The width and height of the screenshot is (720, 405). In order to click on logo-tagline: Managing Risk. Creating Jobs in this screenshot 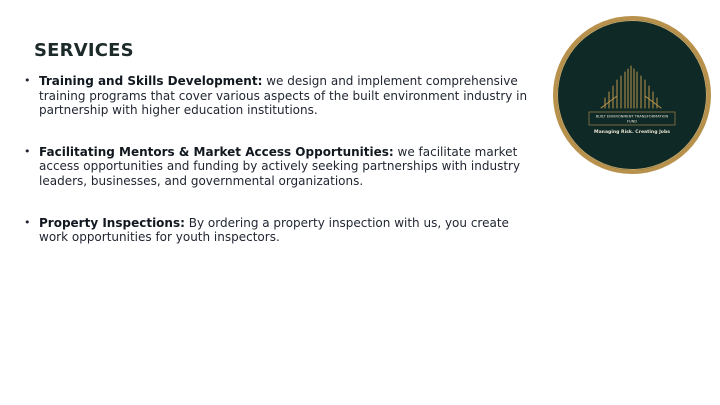, I will do `click(632, 132)`.